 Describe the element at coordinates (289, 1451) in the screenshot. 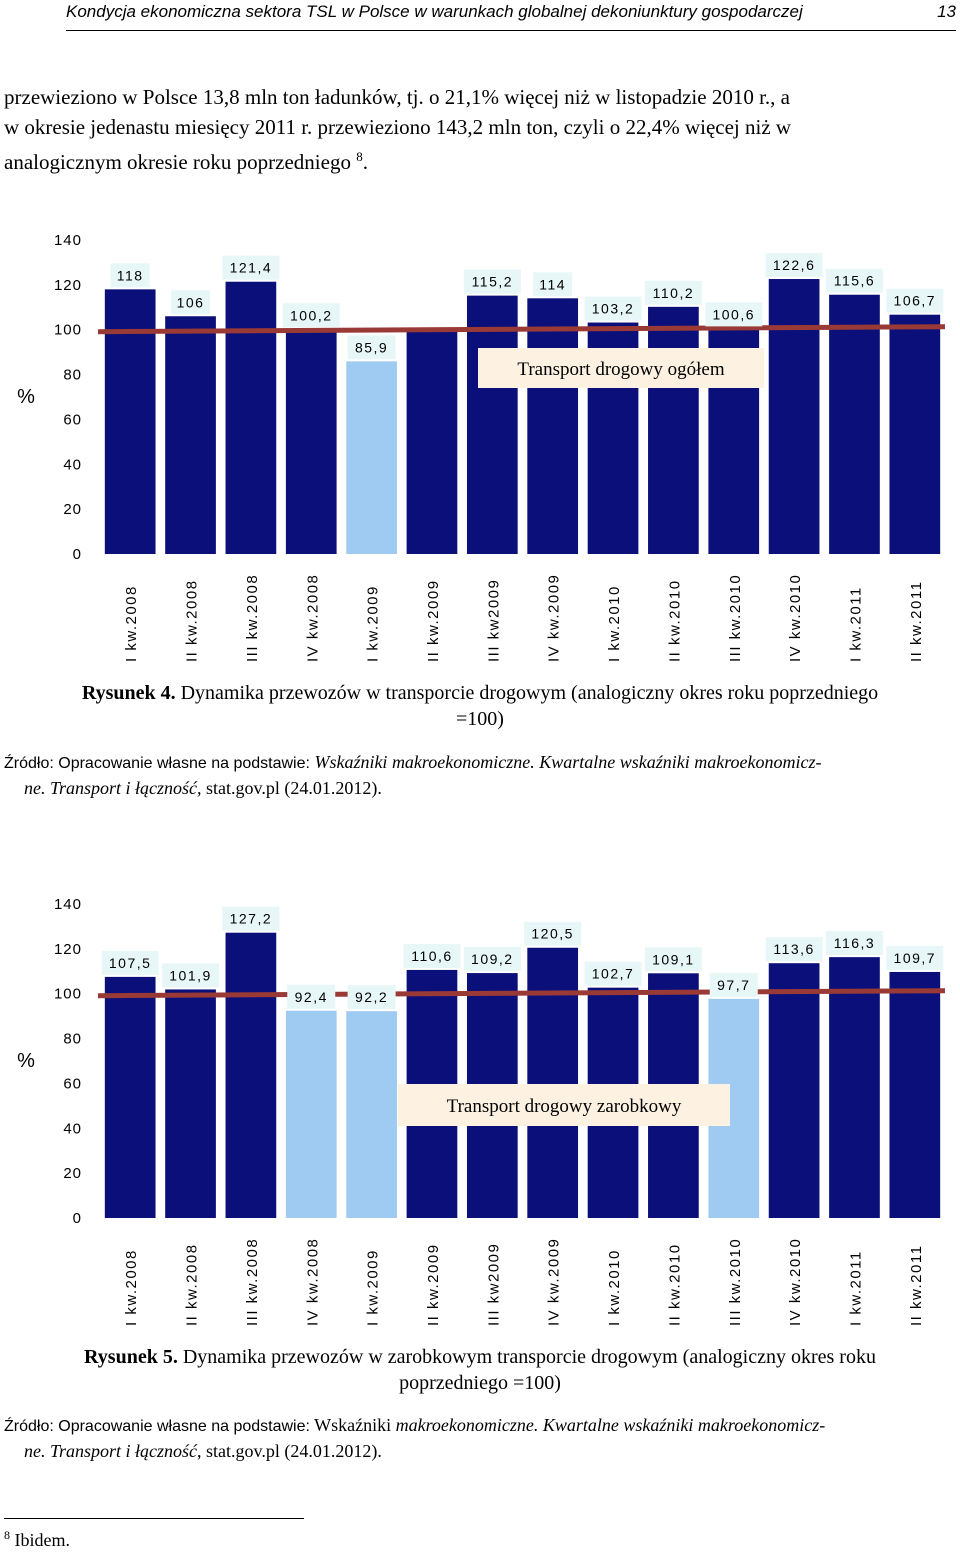

I see `figure-5-source-end: , stat.gov.pl (24.01.2012).` at that location.